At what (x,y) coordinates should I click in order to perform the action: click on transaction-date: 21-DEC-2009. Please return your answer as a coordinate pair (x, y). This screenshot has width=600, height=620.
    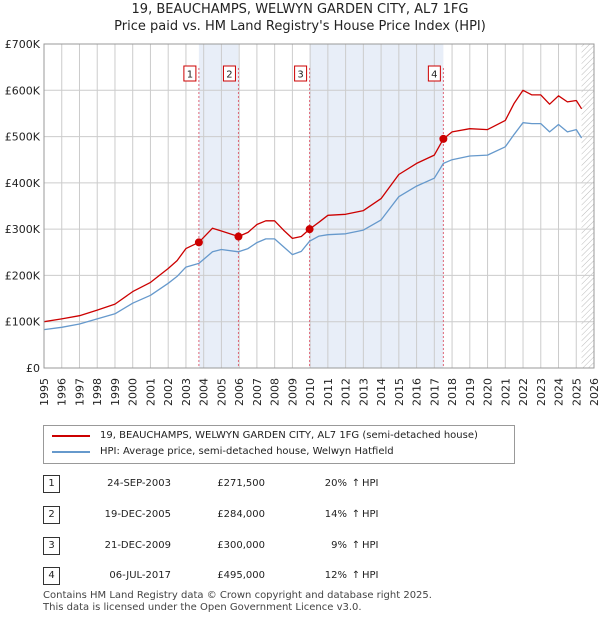
    Looking at the image, I should click on (137, 545).